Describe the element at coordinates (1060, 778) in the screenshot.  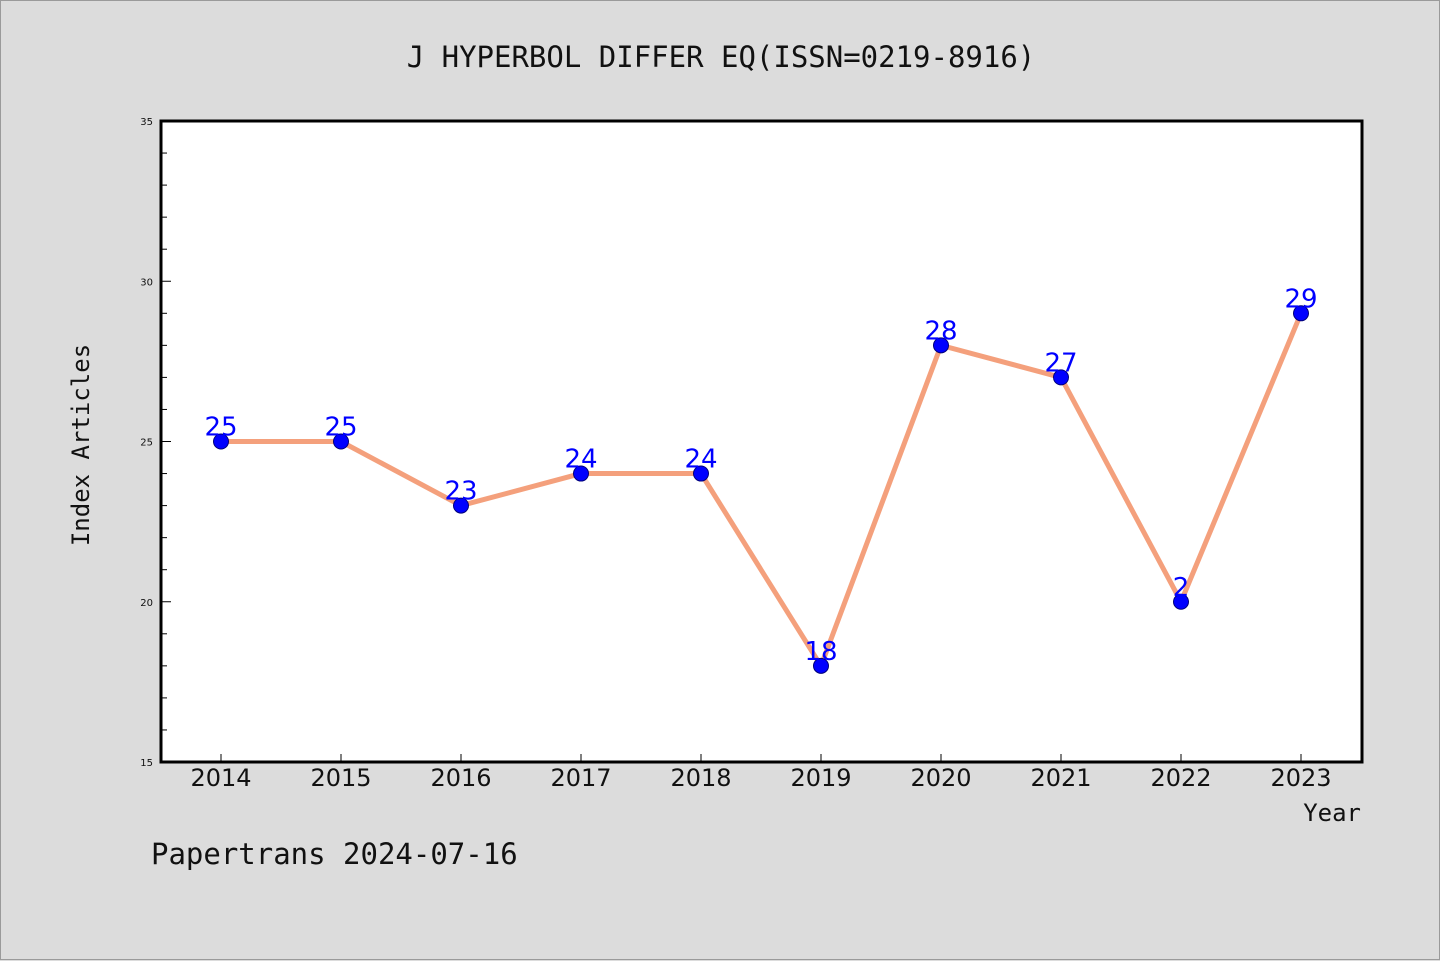
I see `x-tick-label: 2021` at that location.